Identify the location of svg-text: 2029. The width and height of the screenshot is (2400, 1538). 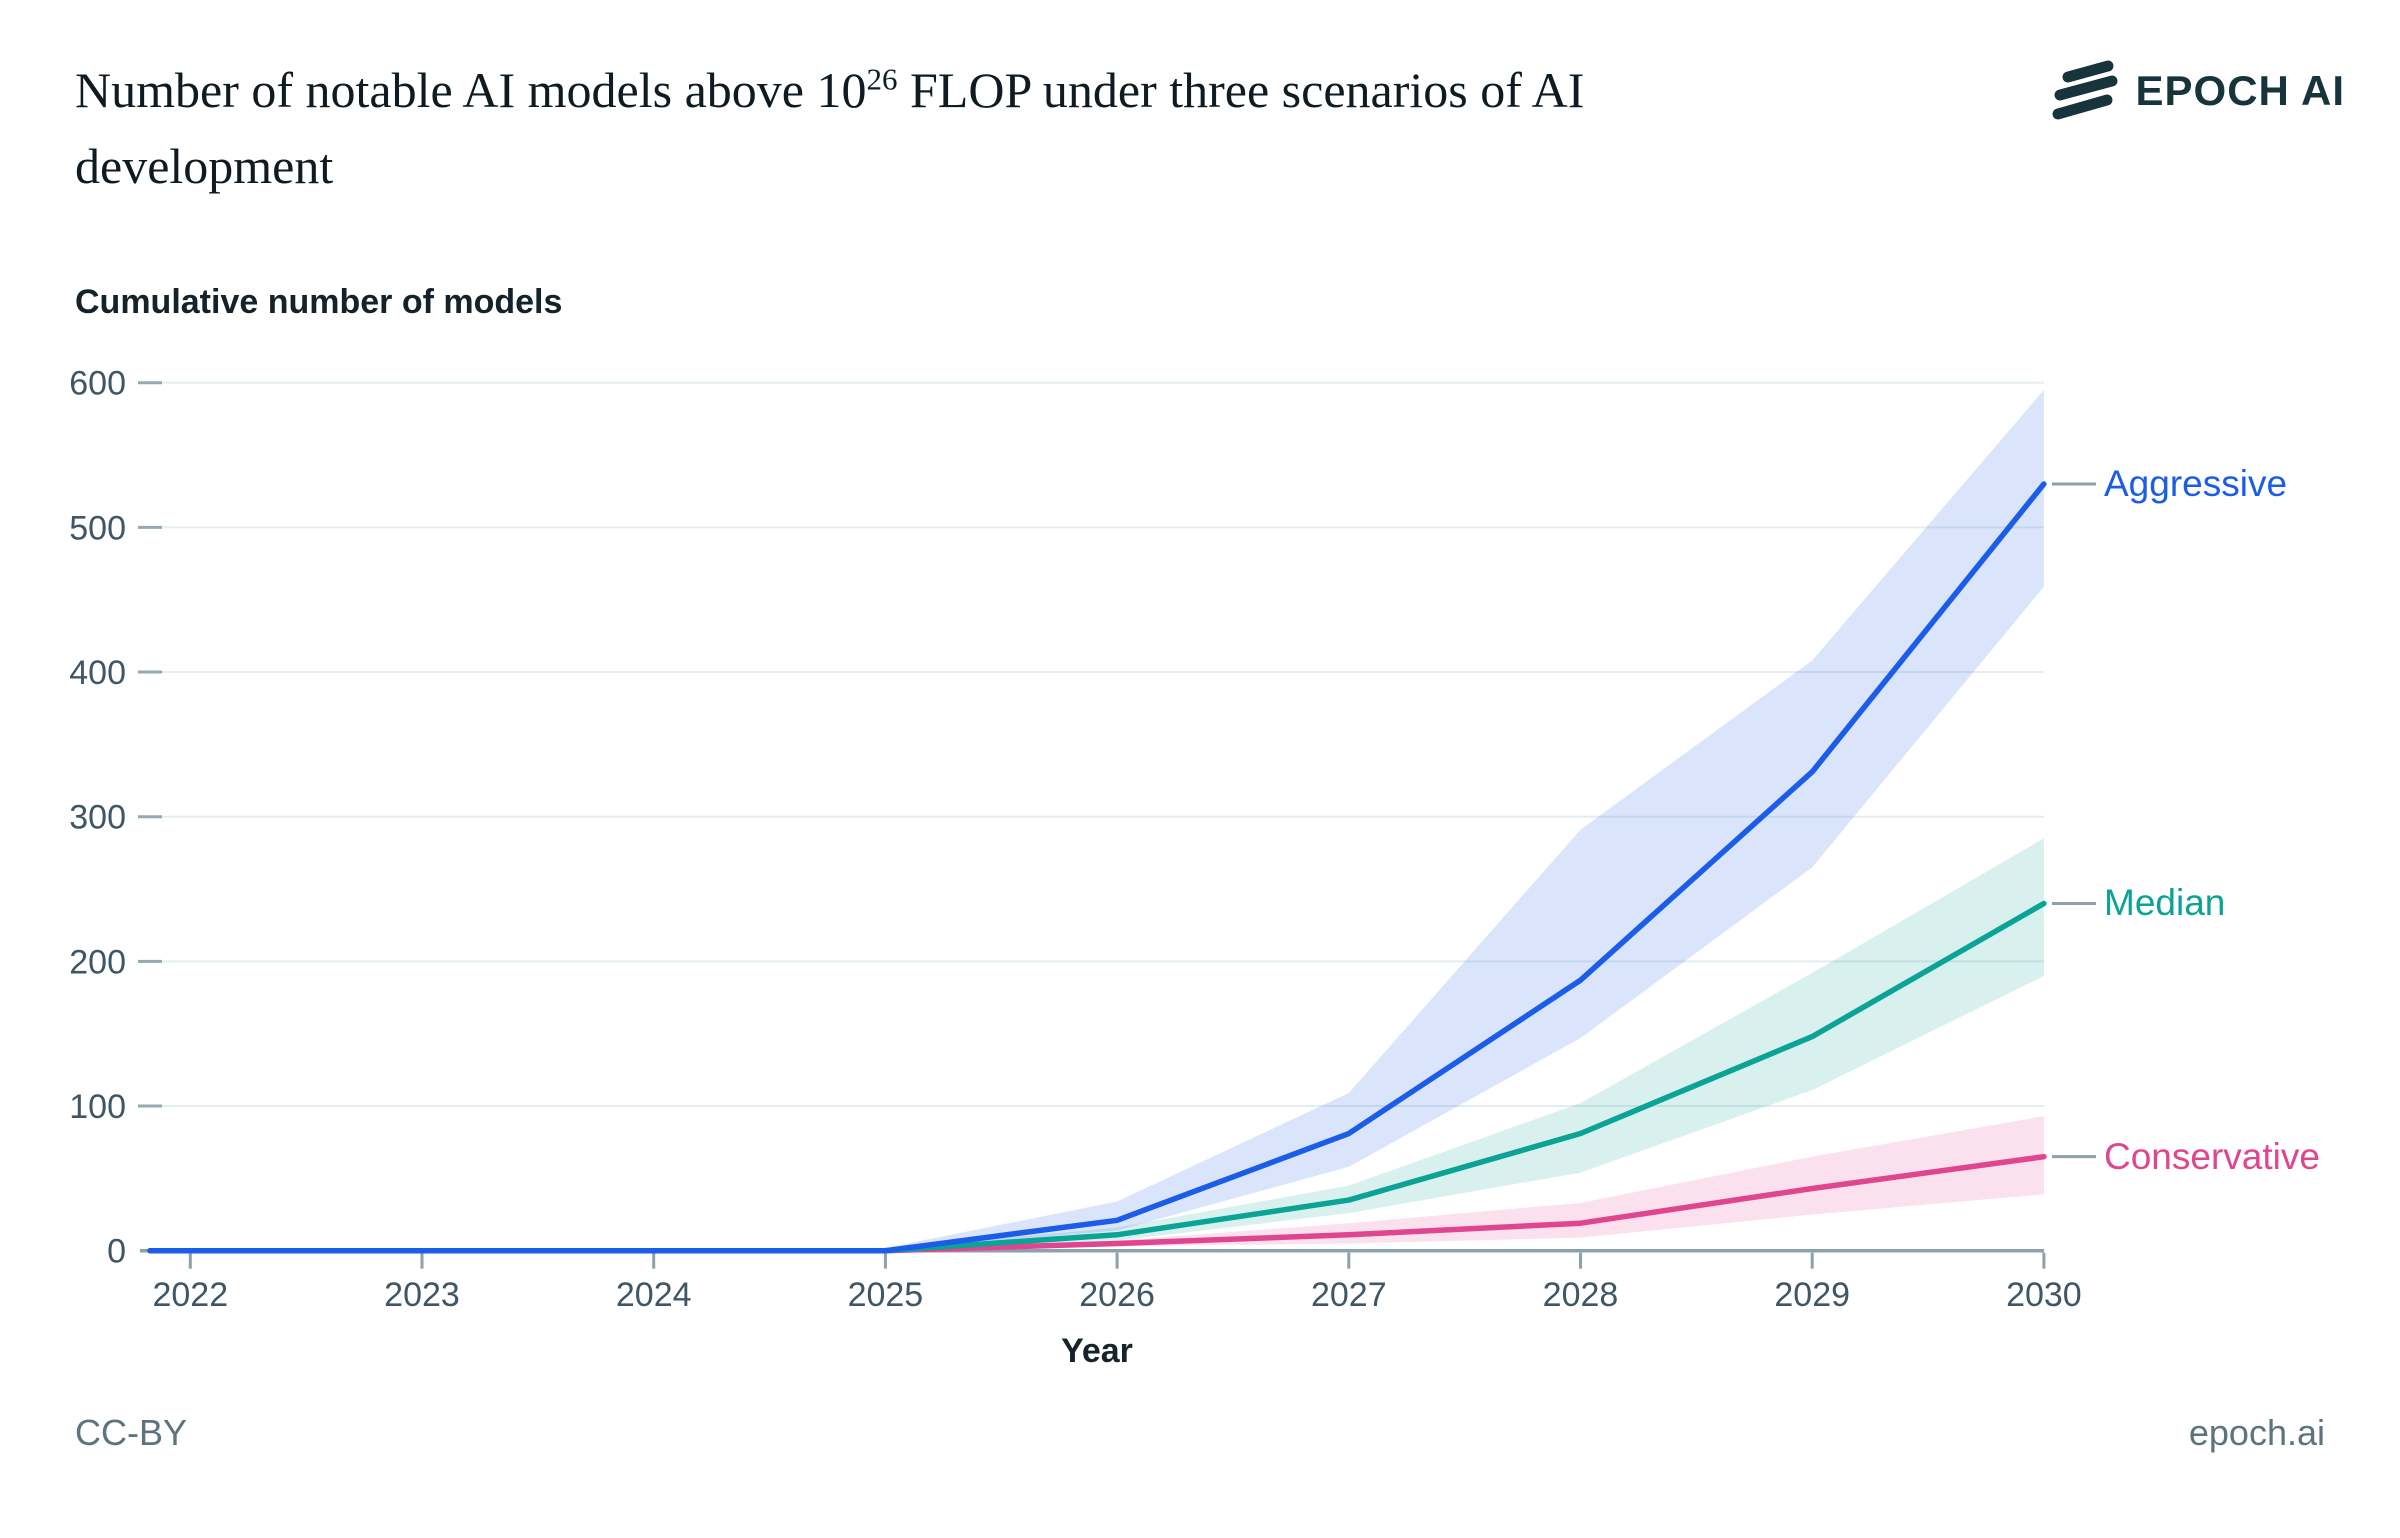
(1812, 1295).